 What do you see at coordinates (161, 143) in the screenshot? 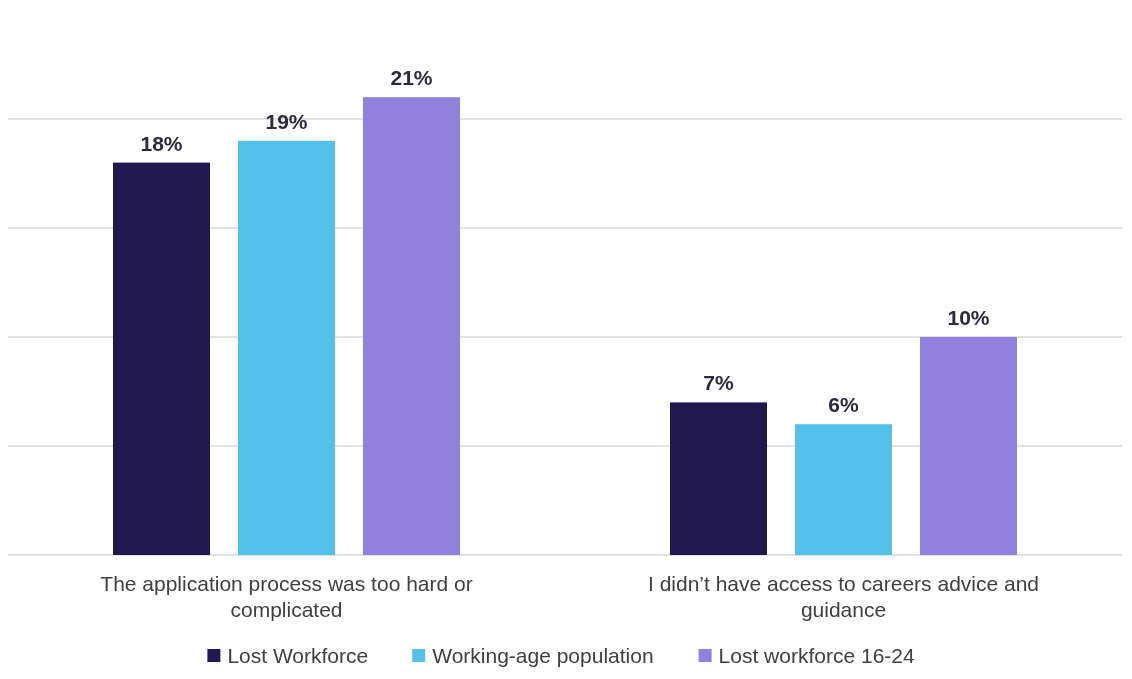
I see `data-label: 18%` at bounding box center [161, 143].